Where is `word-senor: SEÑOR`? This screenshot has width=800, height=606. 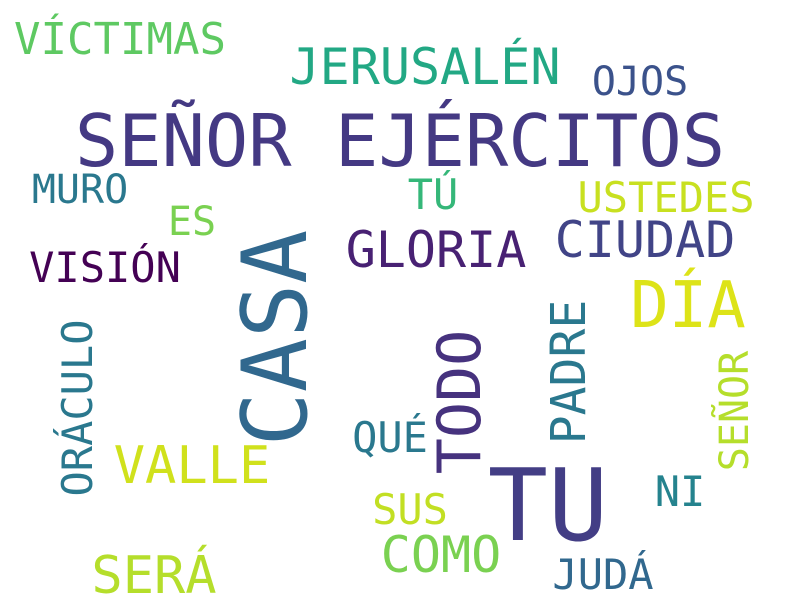 word-senor: SEÑOR is located at coordinates (735, 411).